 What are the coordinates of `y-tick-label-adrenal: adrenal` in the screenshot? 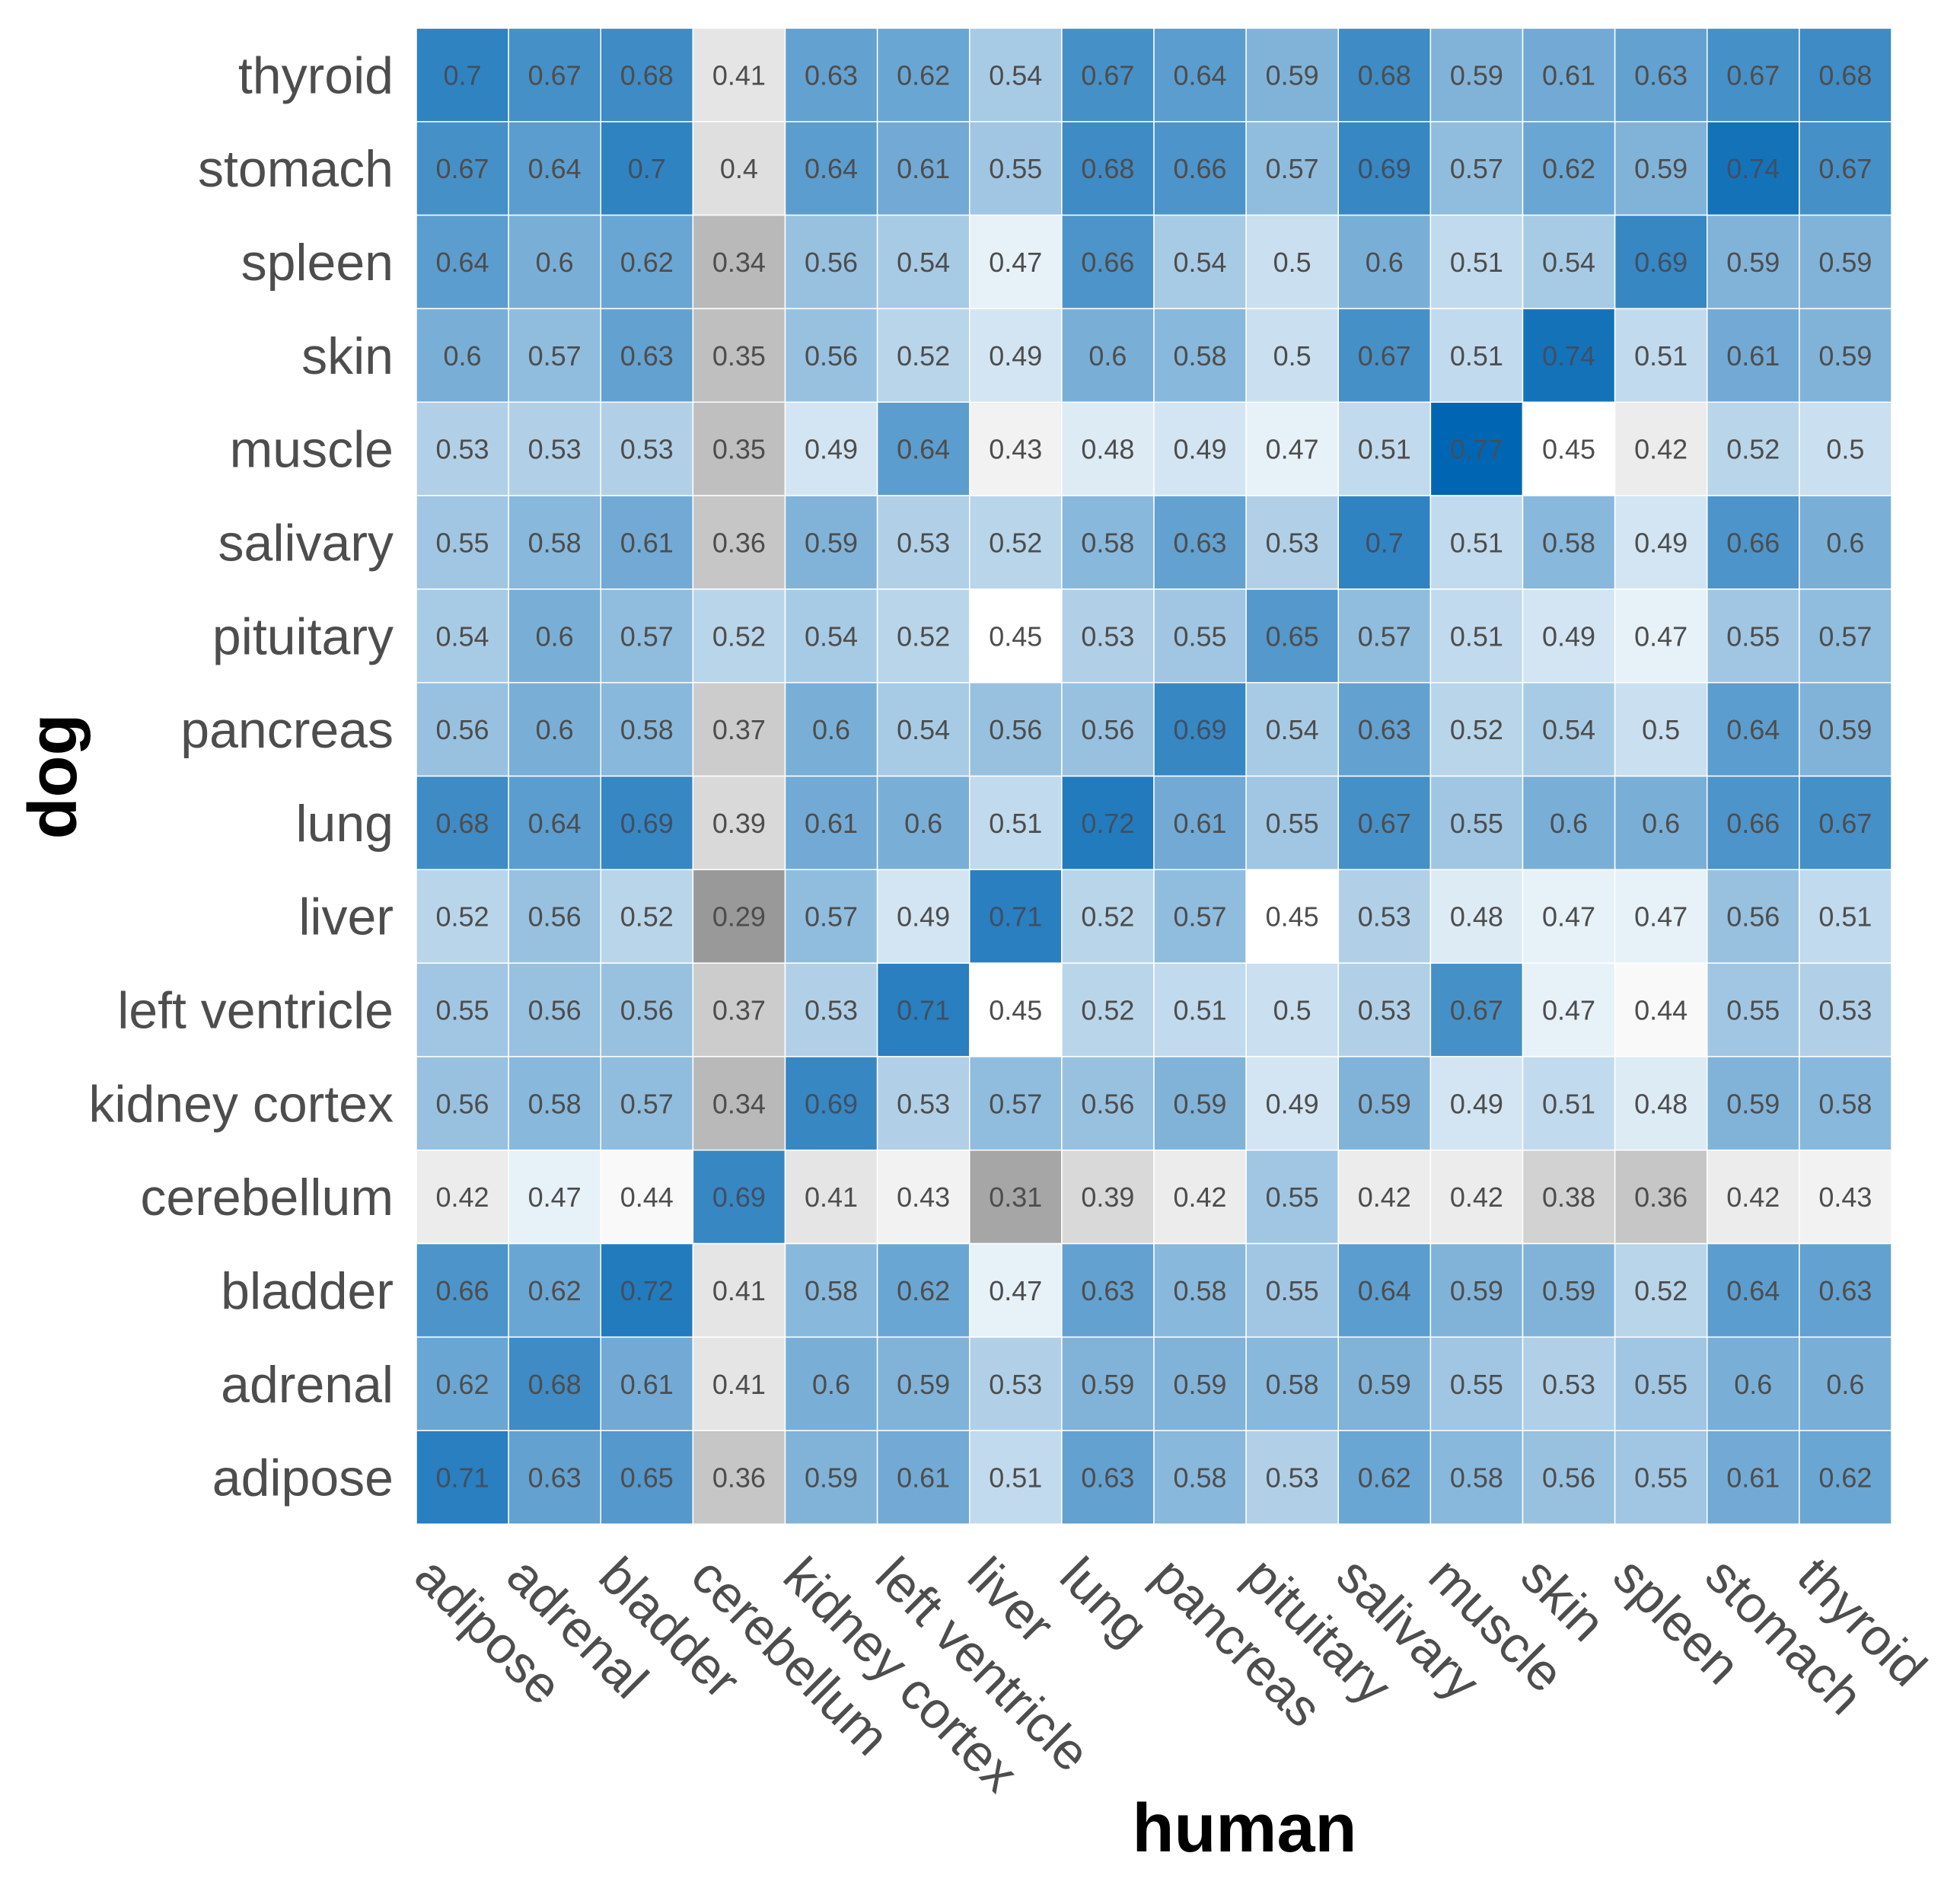 It's located at (307, 1385).